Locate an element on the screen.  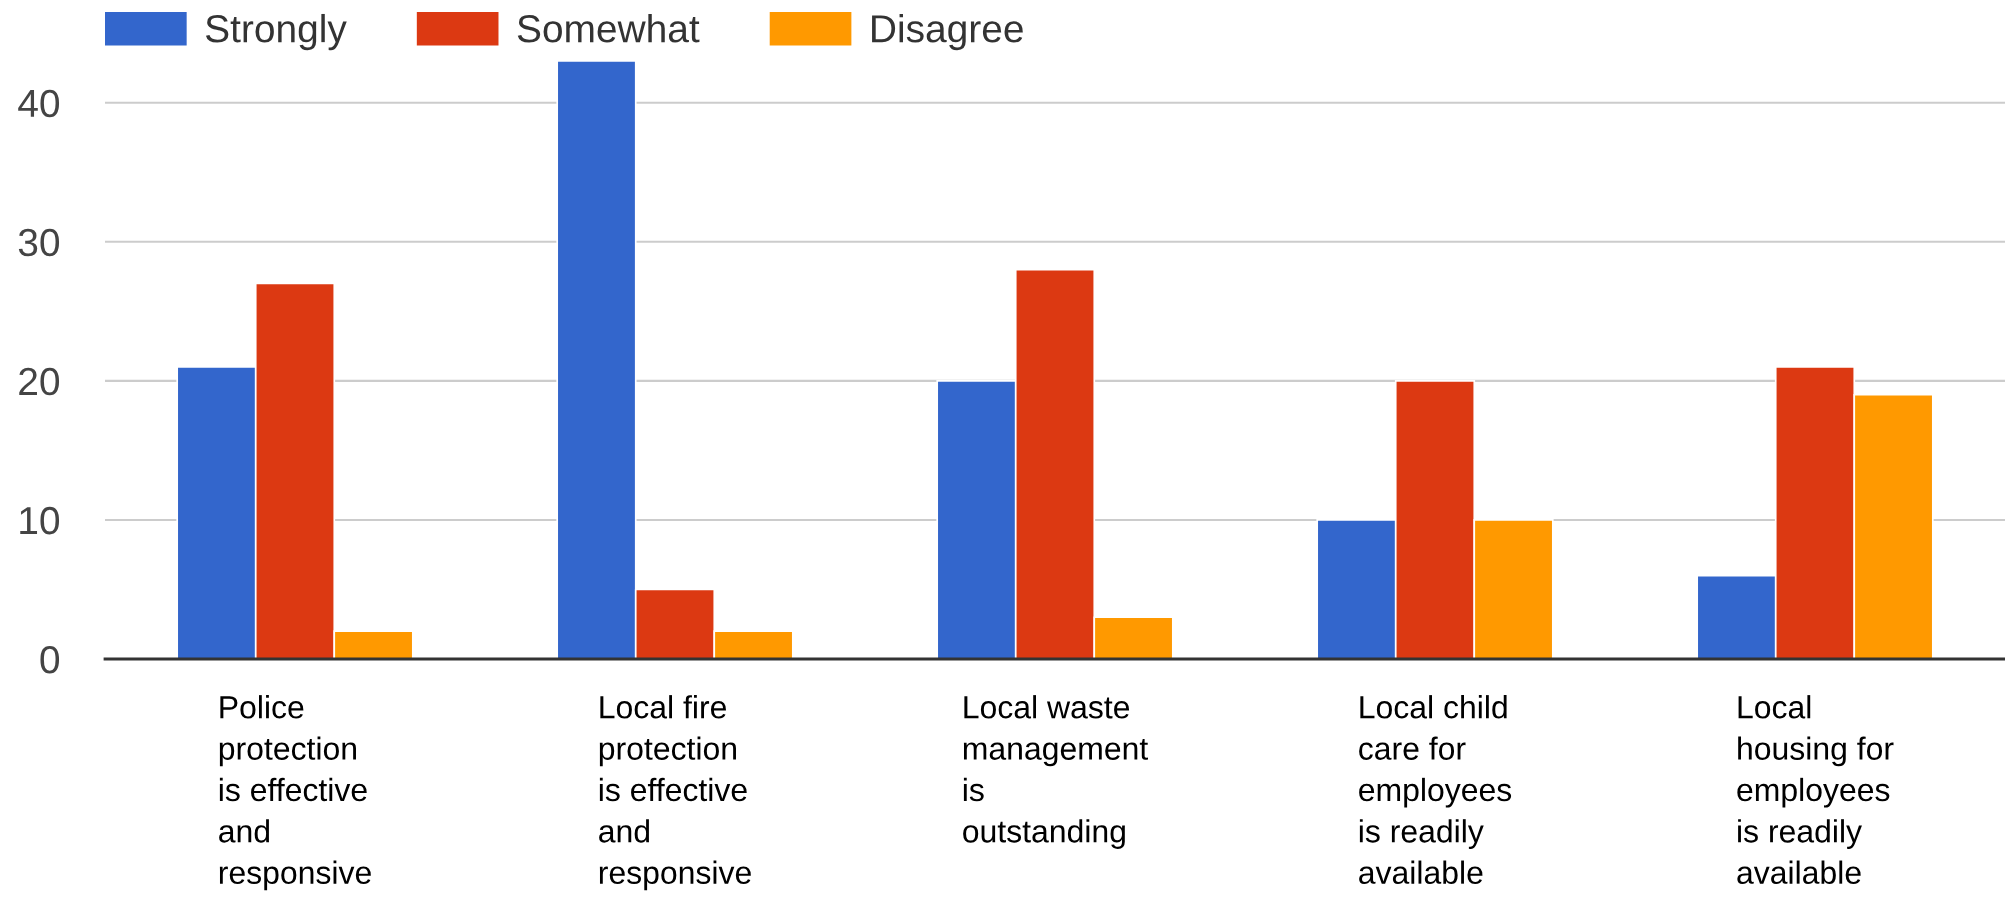
x-tick-label: Local housing for employees is readily available is located at coordinates (1815, 789).